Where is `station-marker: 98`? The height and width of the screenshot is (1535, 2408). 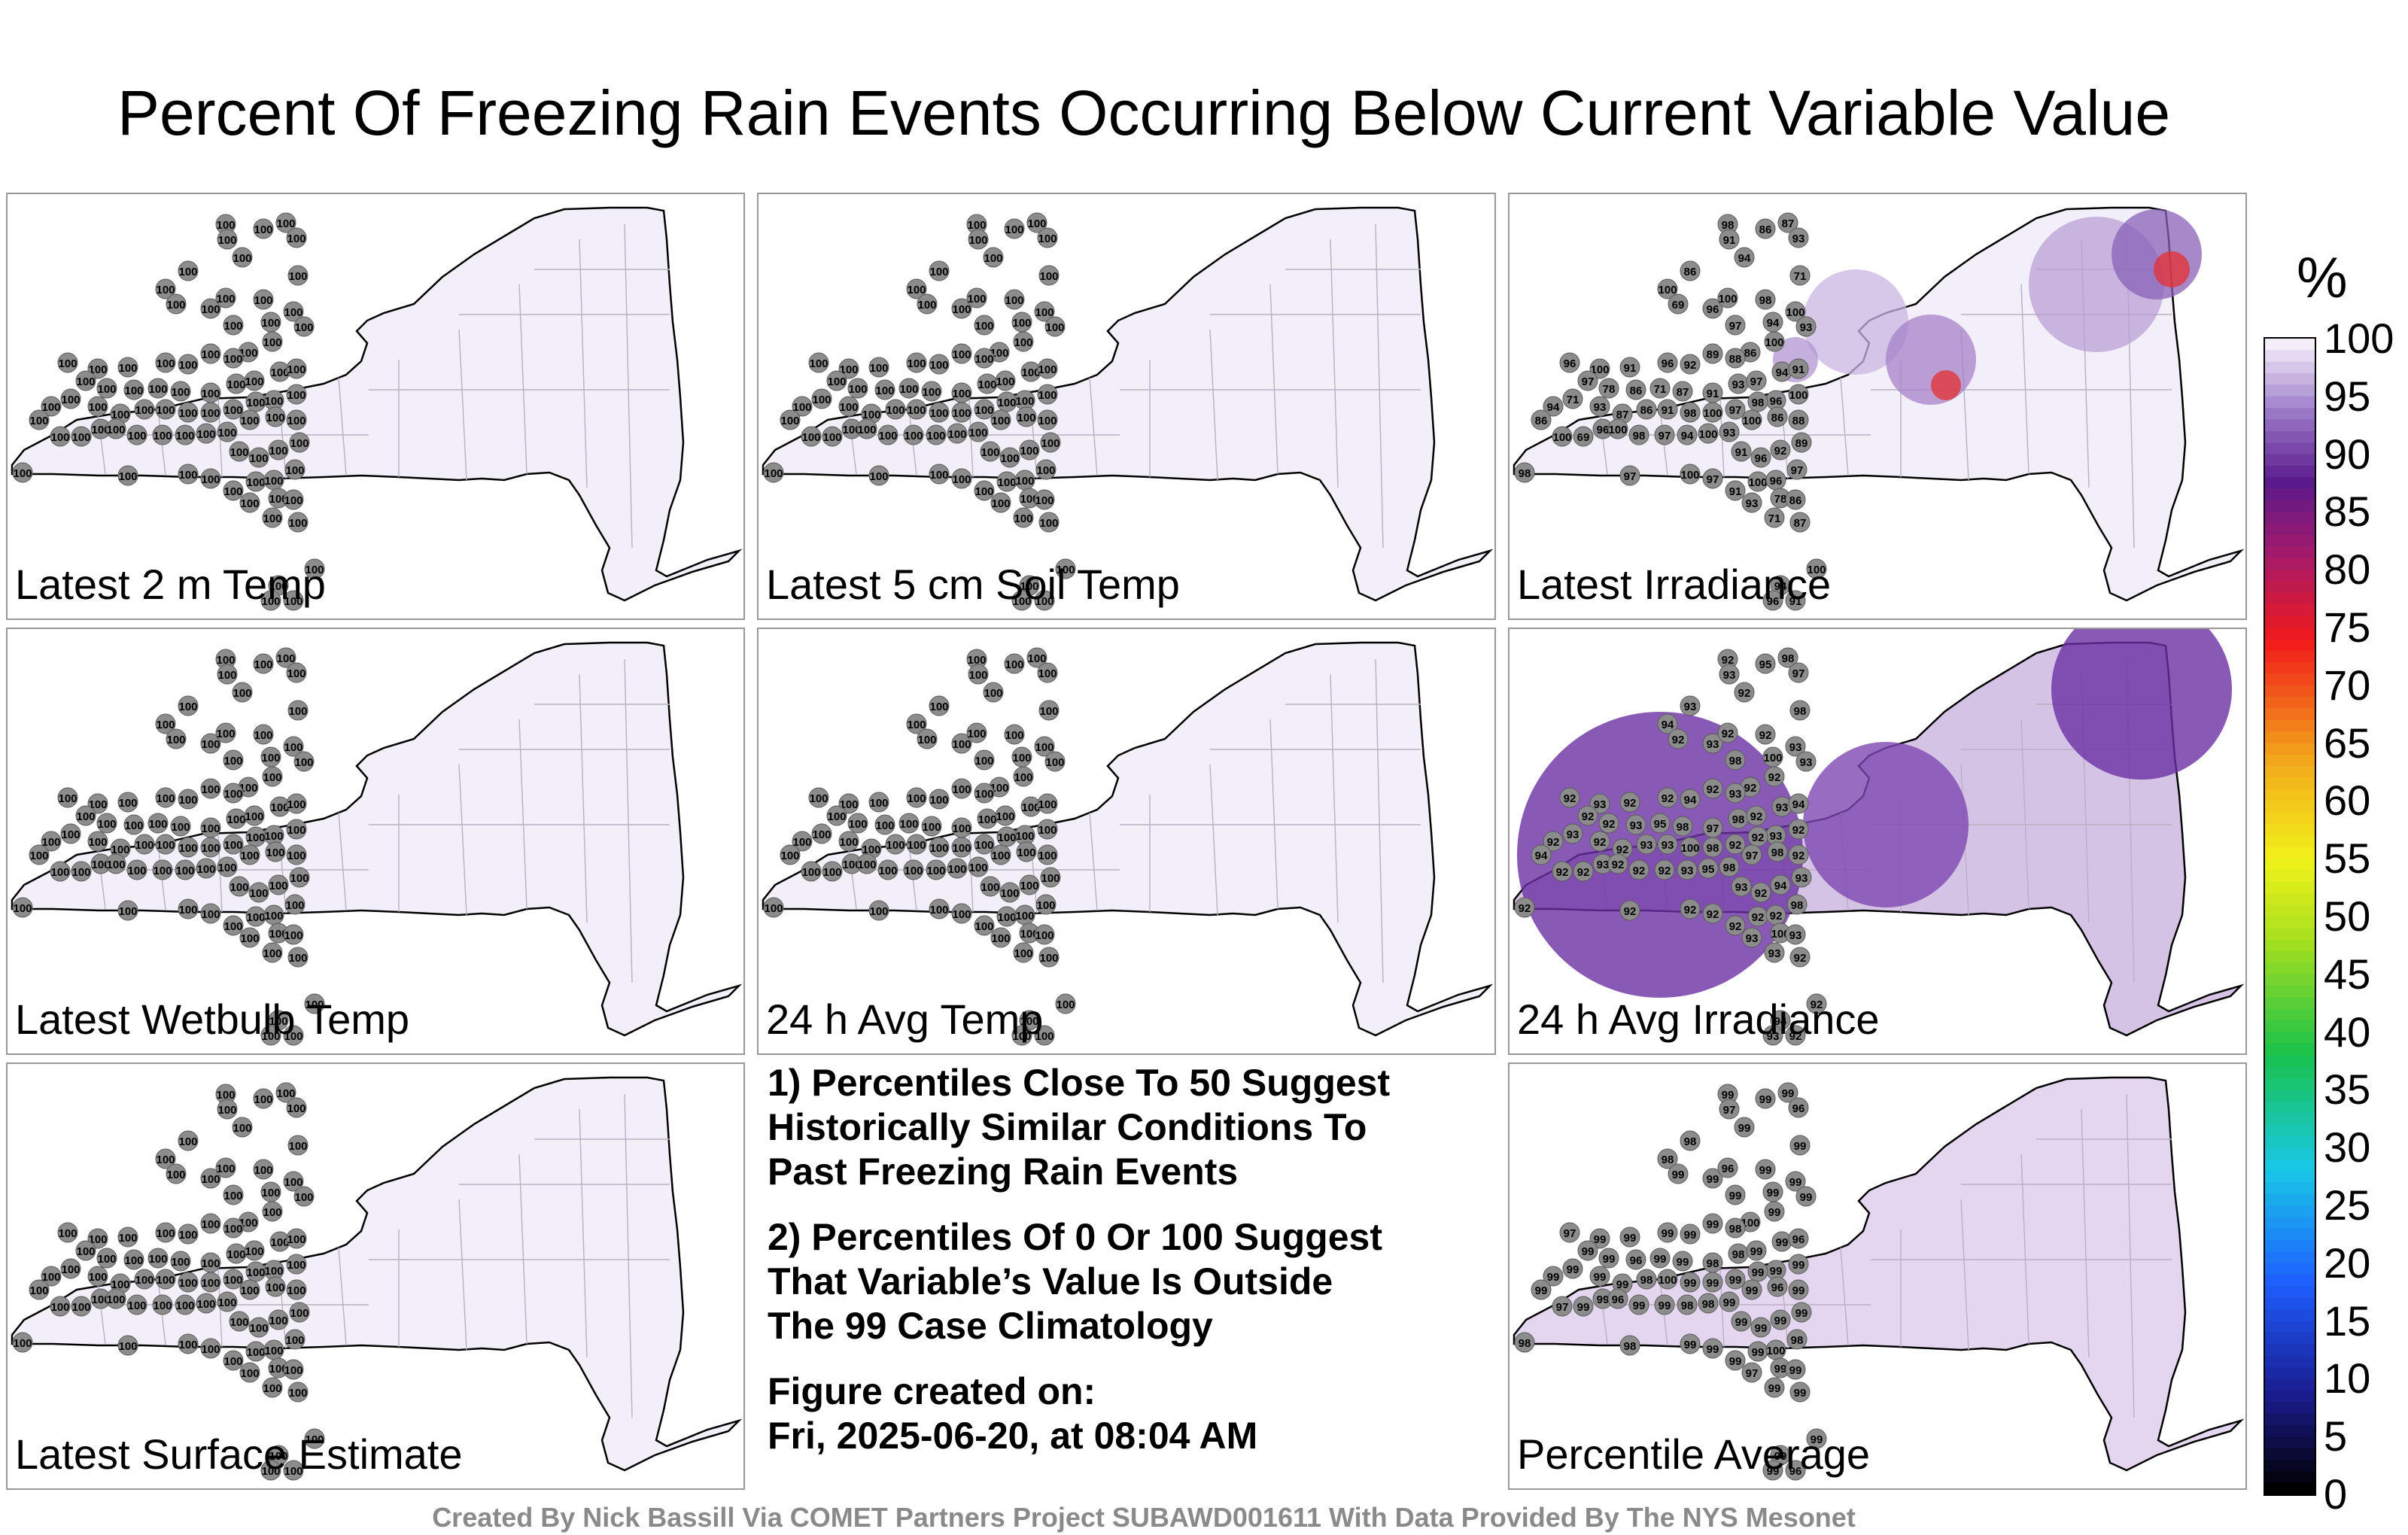 station-marker: 98 is located at coordinates (1757, 401).